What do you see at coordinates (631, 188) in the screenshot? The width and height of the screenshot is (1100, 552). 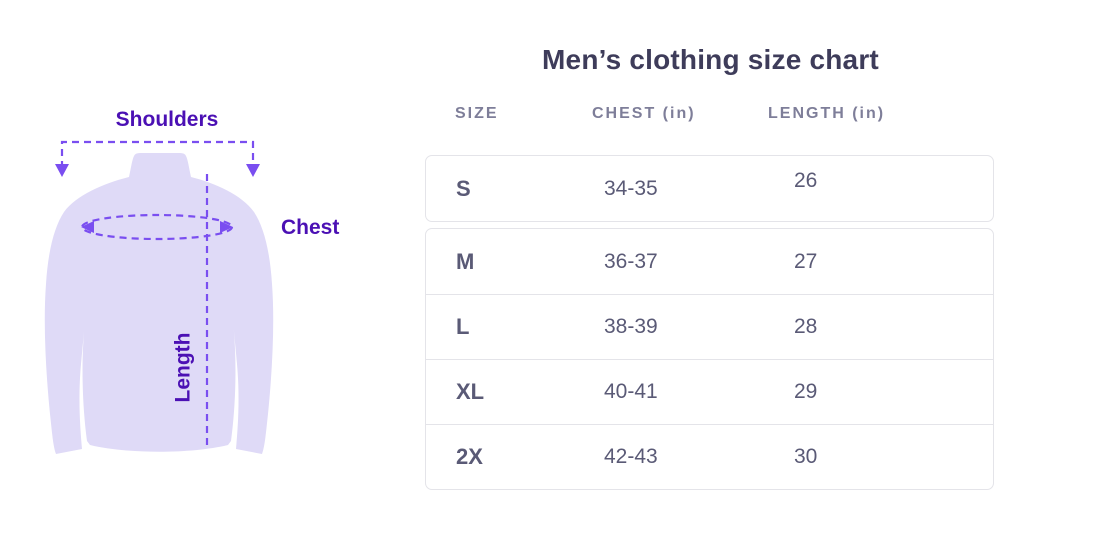 I see `chest-cell: 34-35` at bounding box center [631, 188].